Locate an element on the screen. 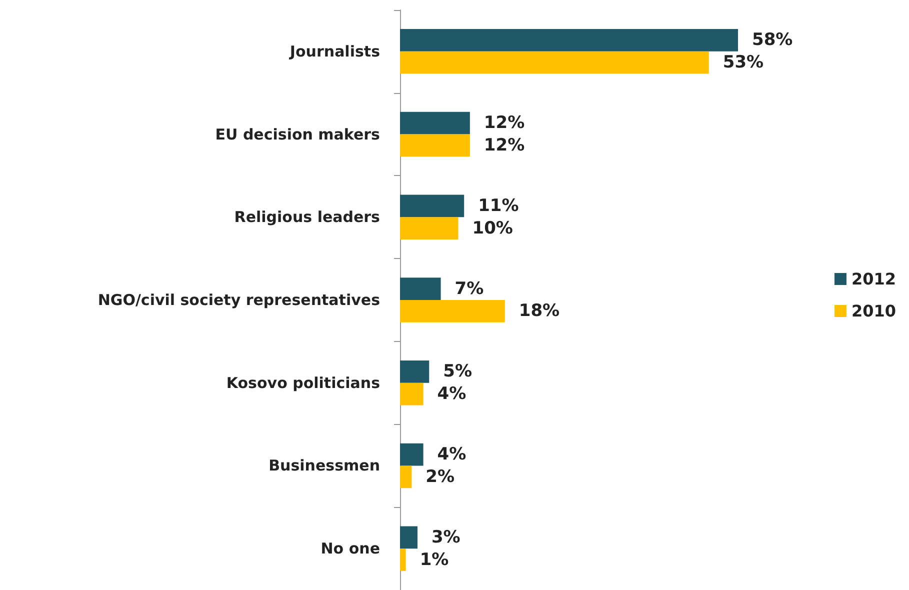 Image resolution: width=909 pixels, height=590 pixels. legend-label: 2010 is located at coordinates (873, 311).